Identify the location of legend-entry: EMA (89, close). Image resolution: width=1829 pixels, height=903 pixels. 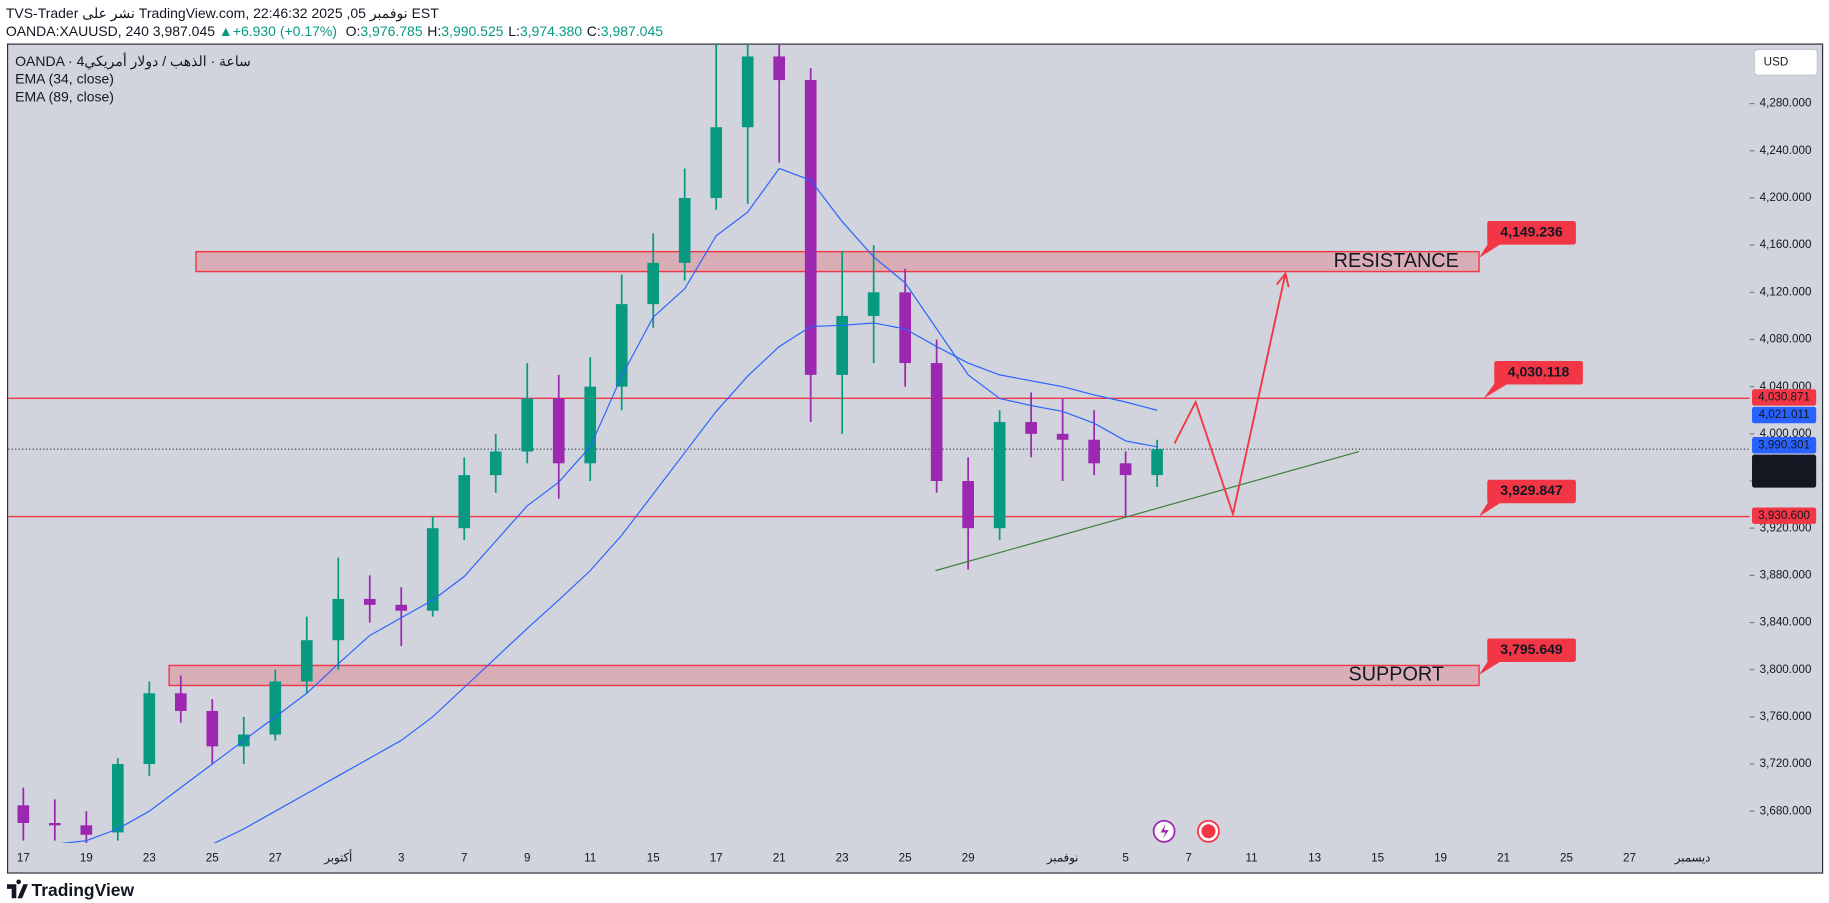
(64, 96).